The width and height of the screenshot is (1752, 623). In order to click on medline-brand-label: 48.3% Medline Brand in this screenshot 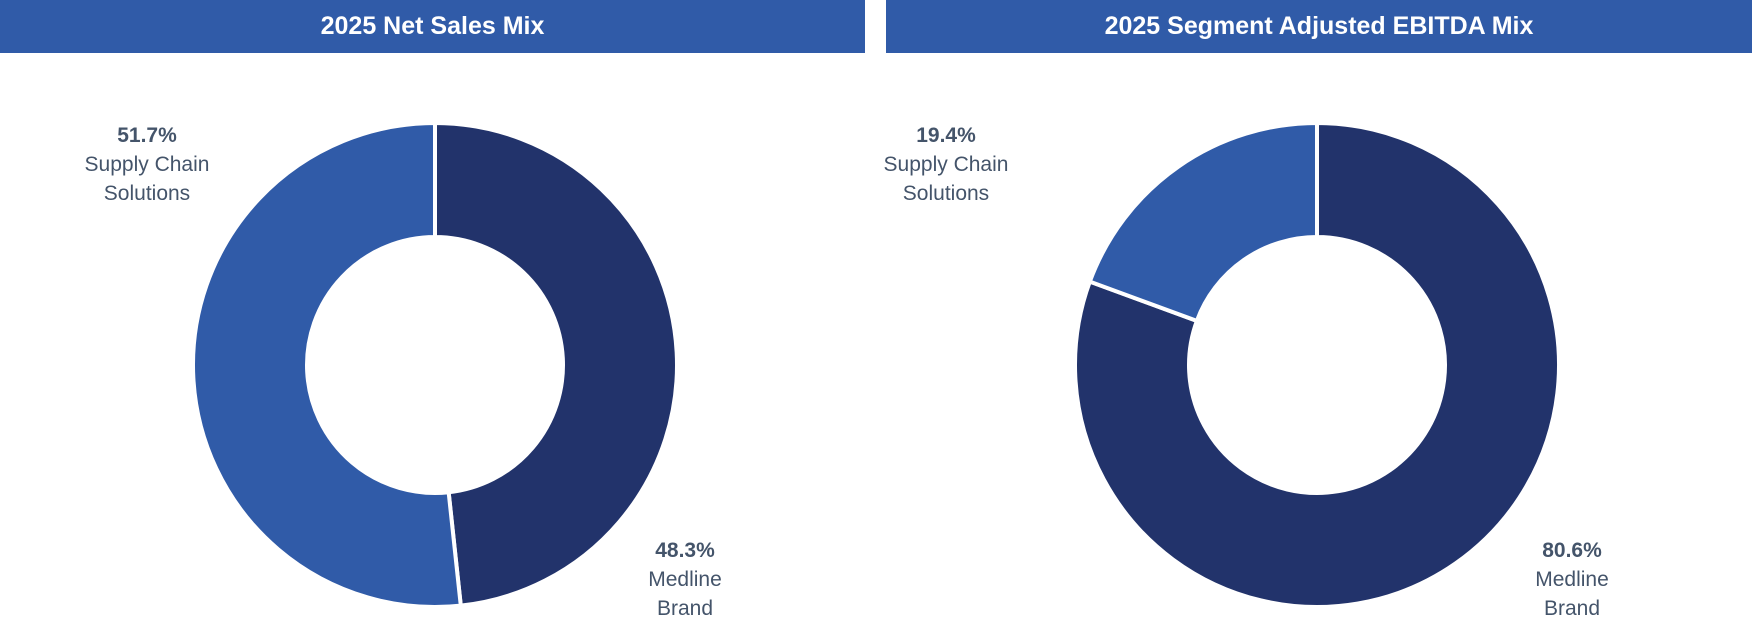, I will do `click(685, 579)`.